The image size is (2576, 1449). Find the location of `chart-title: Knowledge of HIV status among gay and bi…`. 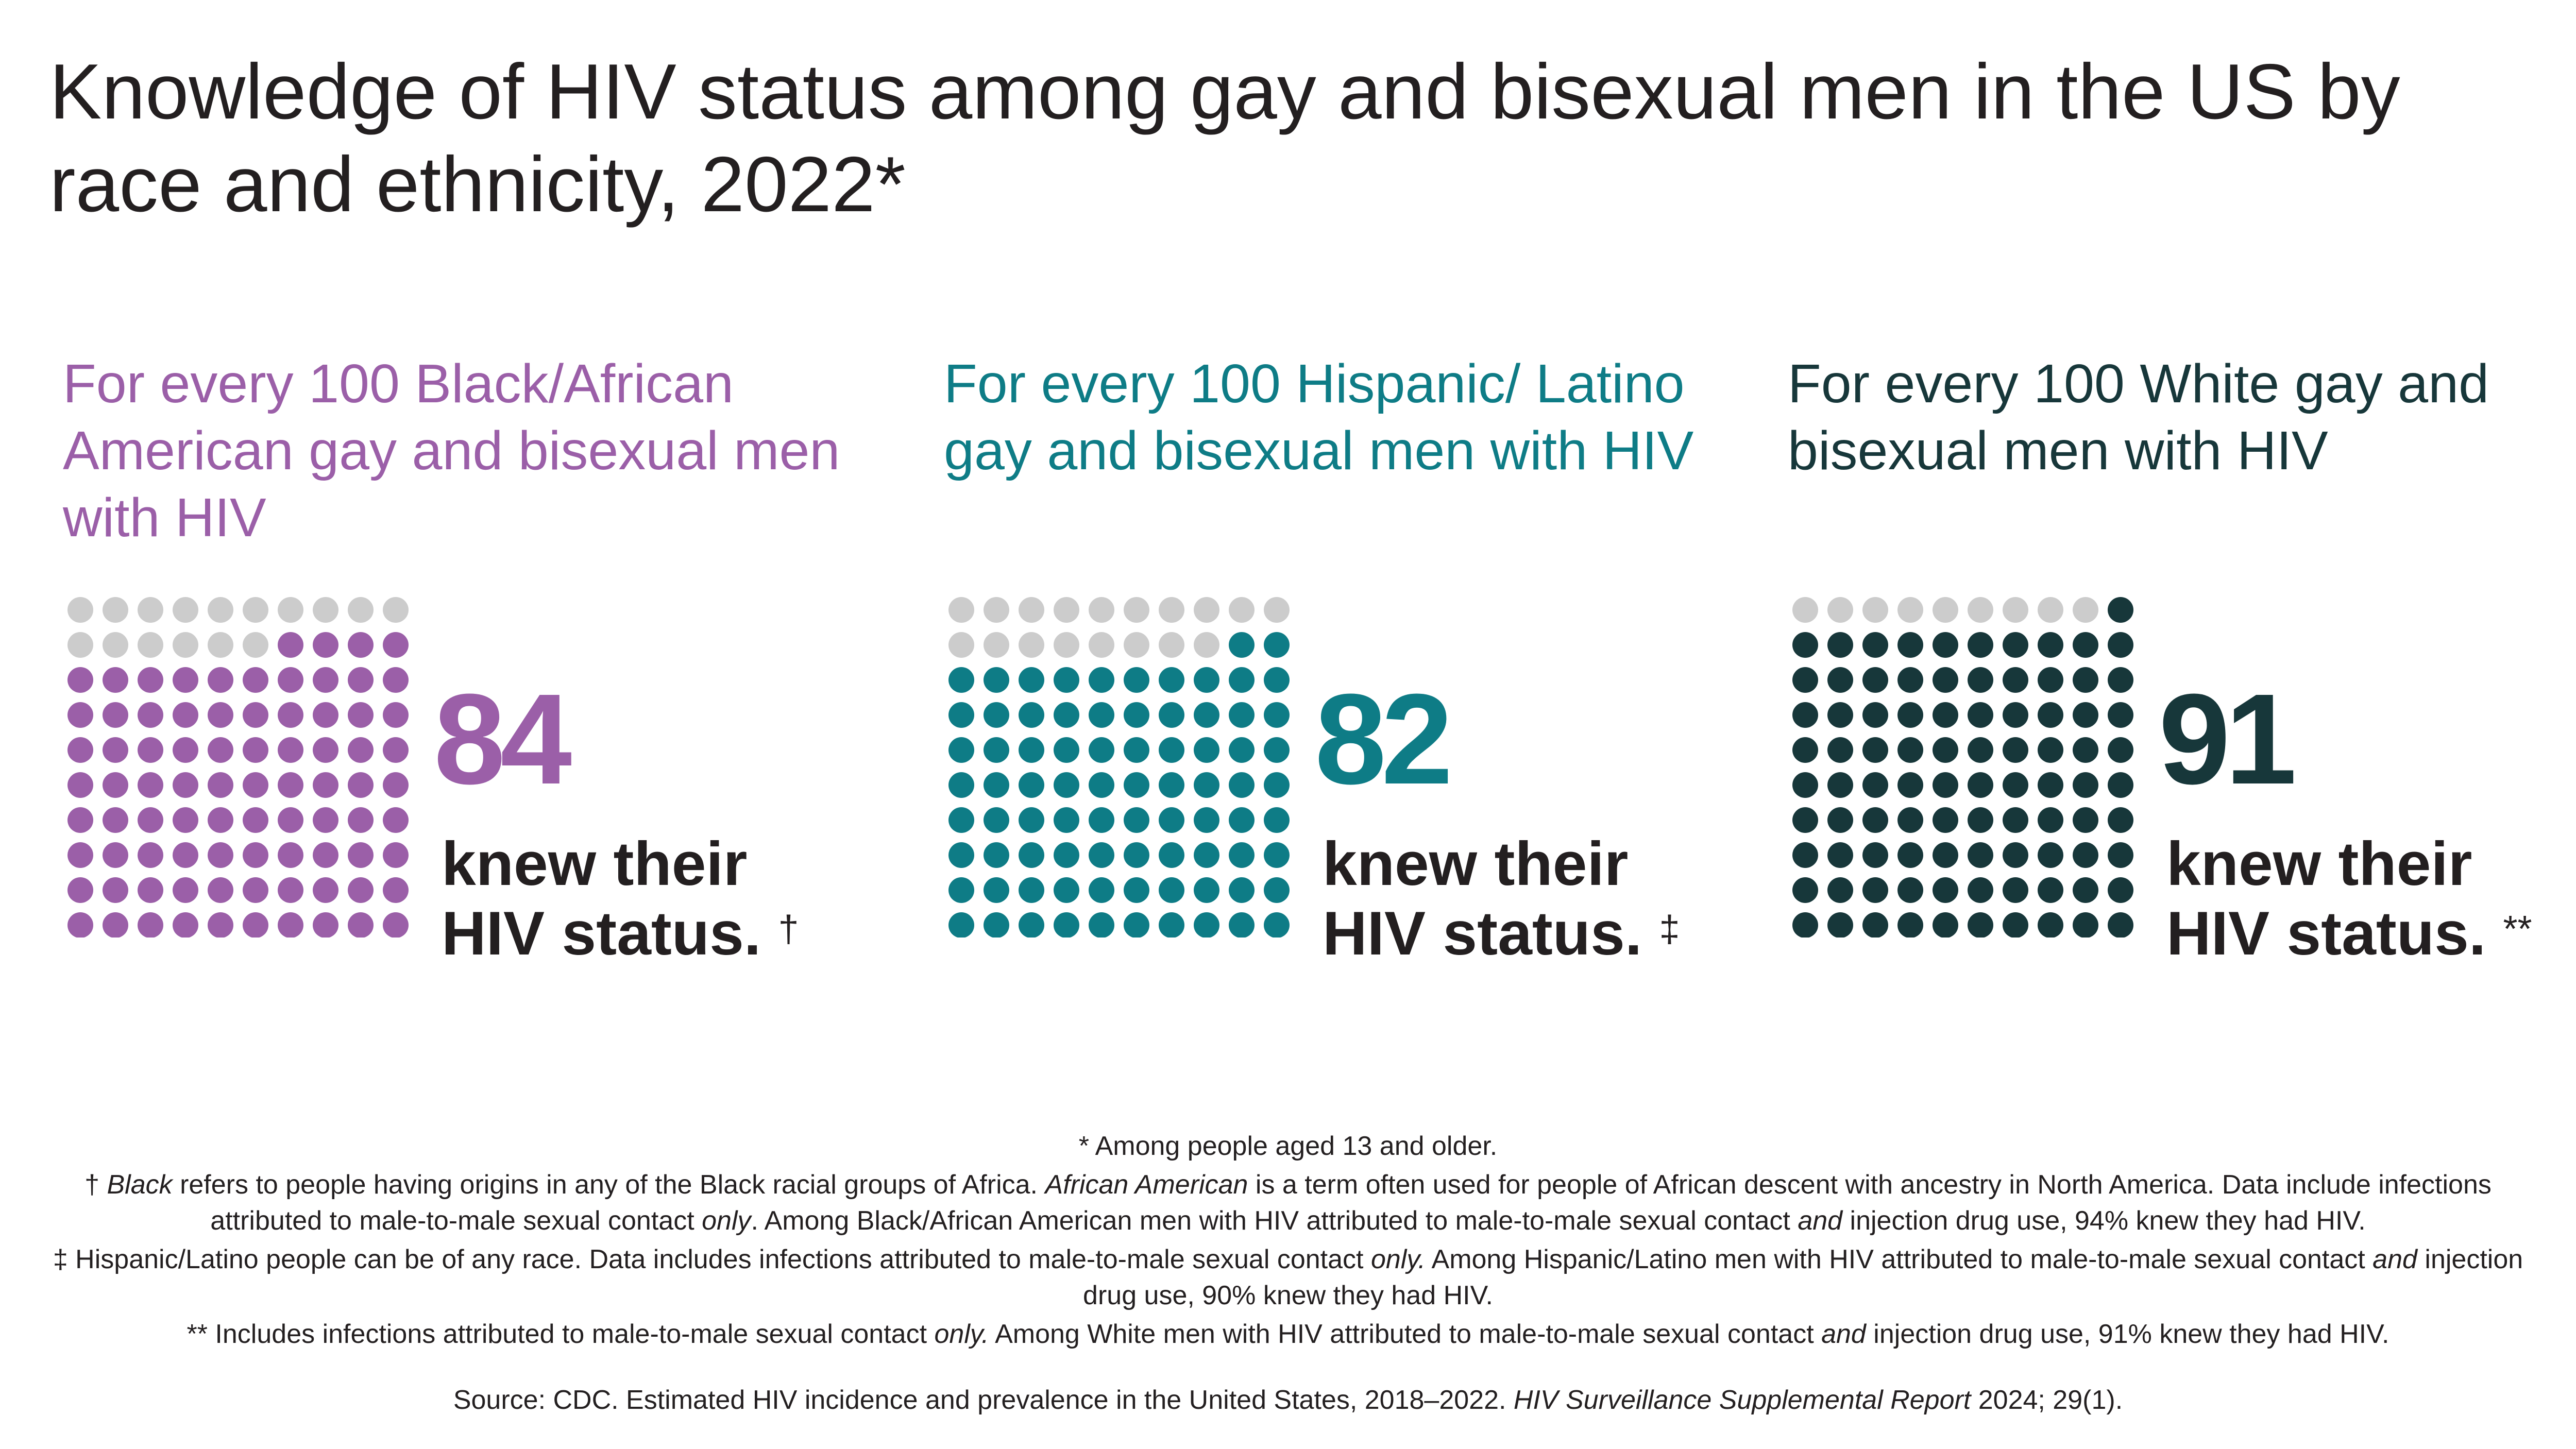

chart-title: Knowledge of HIV status among gay and bi… is located at coordinates (1224, 138).